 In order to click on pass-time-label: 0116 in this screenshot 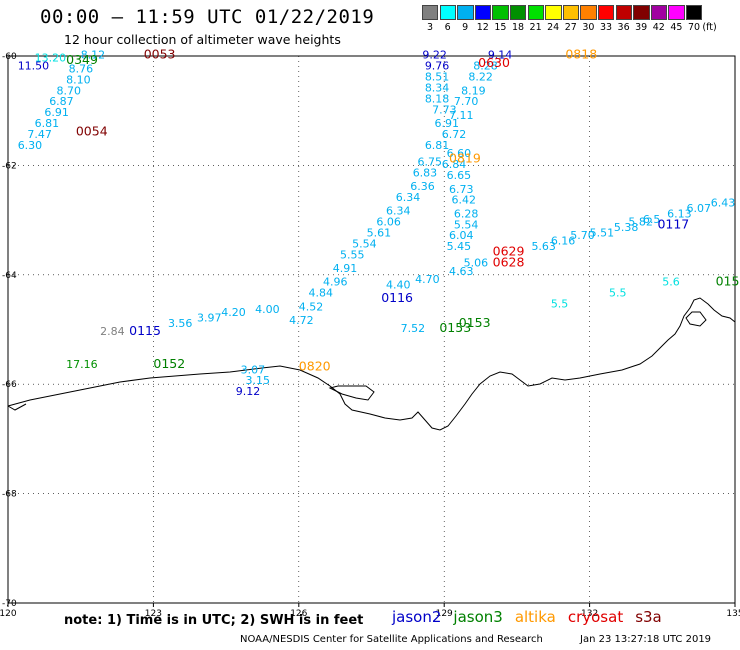, I will do `click(397, 297)`.